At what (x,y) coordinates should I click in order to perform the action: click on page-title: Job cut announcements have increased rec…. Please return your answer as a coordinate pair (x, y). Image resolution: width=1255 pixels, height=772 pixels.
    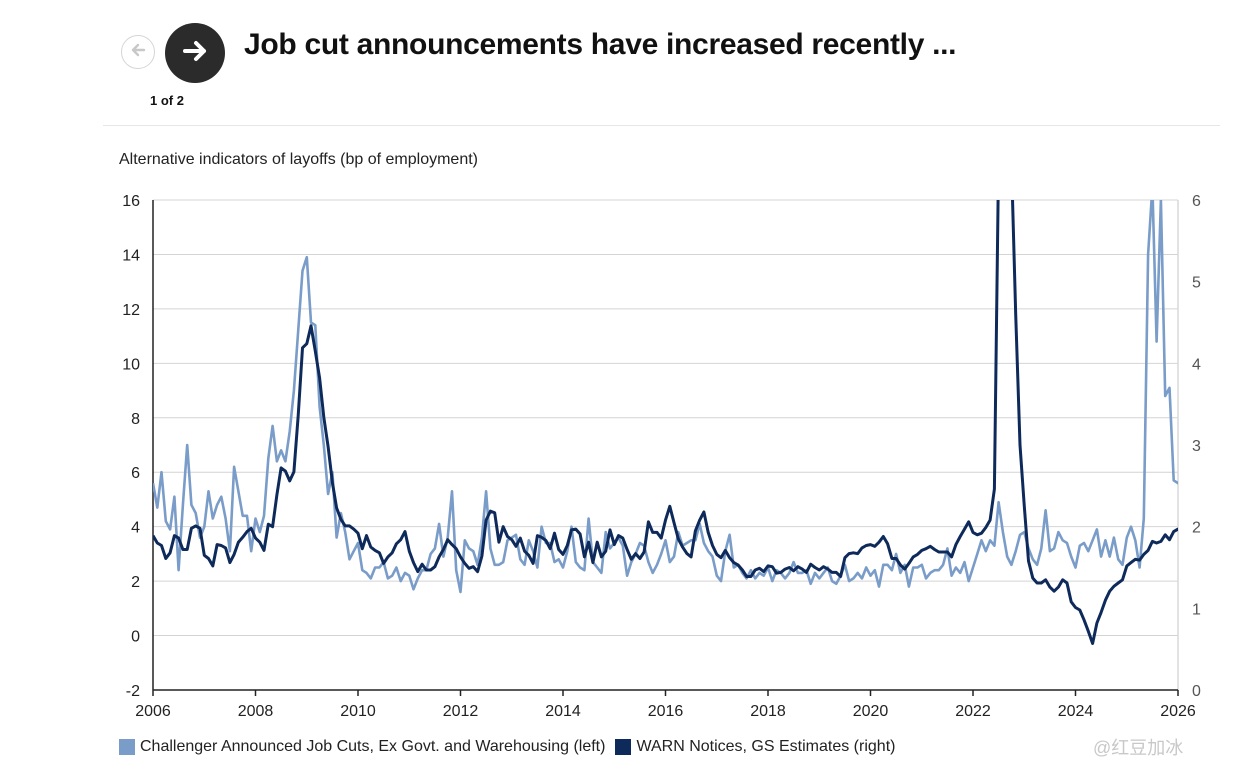
    Looking at the image, I should click on (600, 44).